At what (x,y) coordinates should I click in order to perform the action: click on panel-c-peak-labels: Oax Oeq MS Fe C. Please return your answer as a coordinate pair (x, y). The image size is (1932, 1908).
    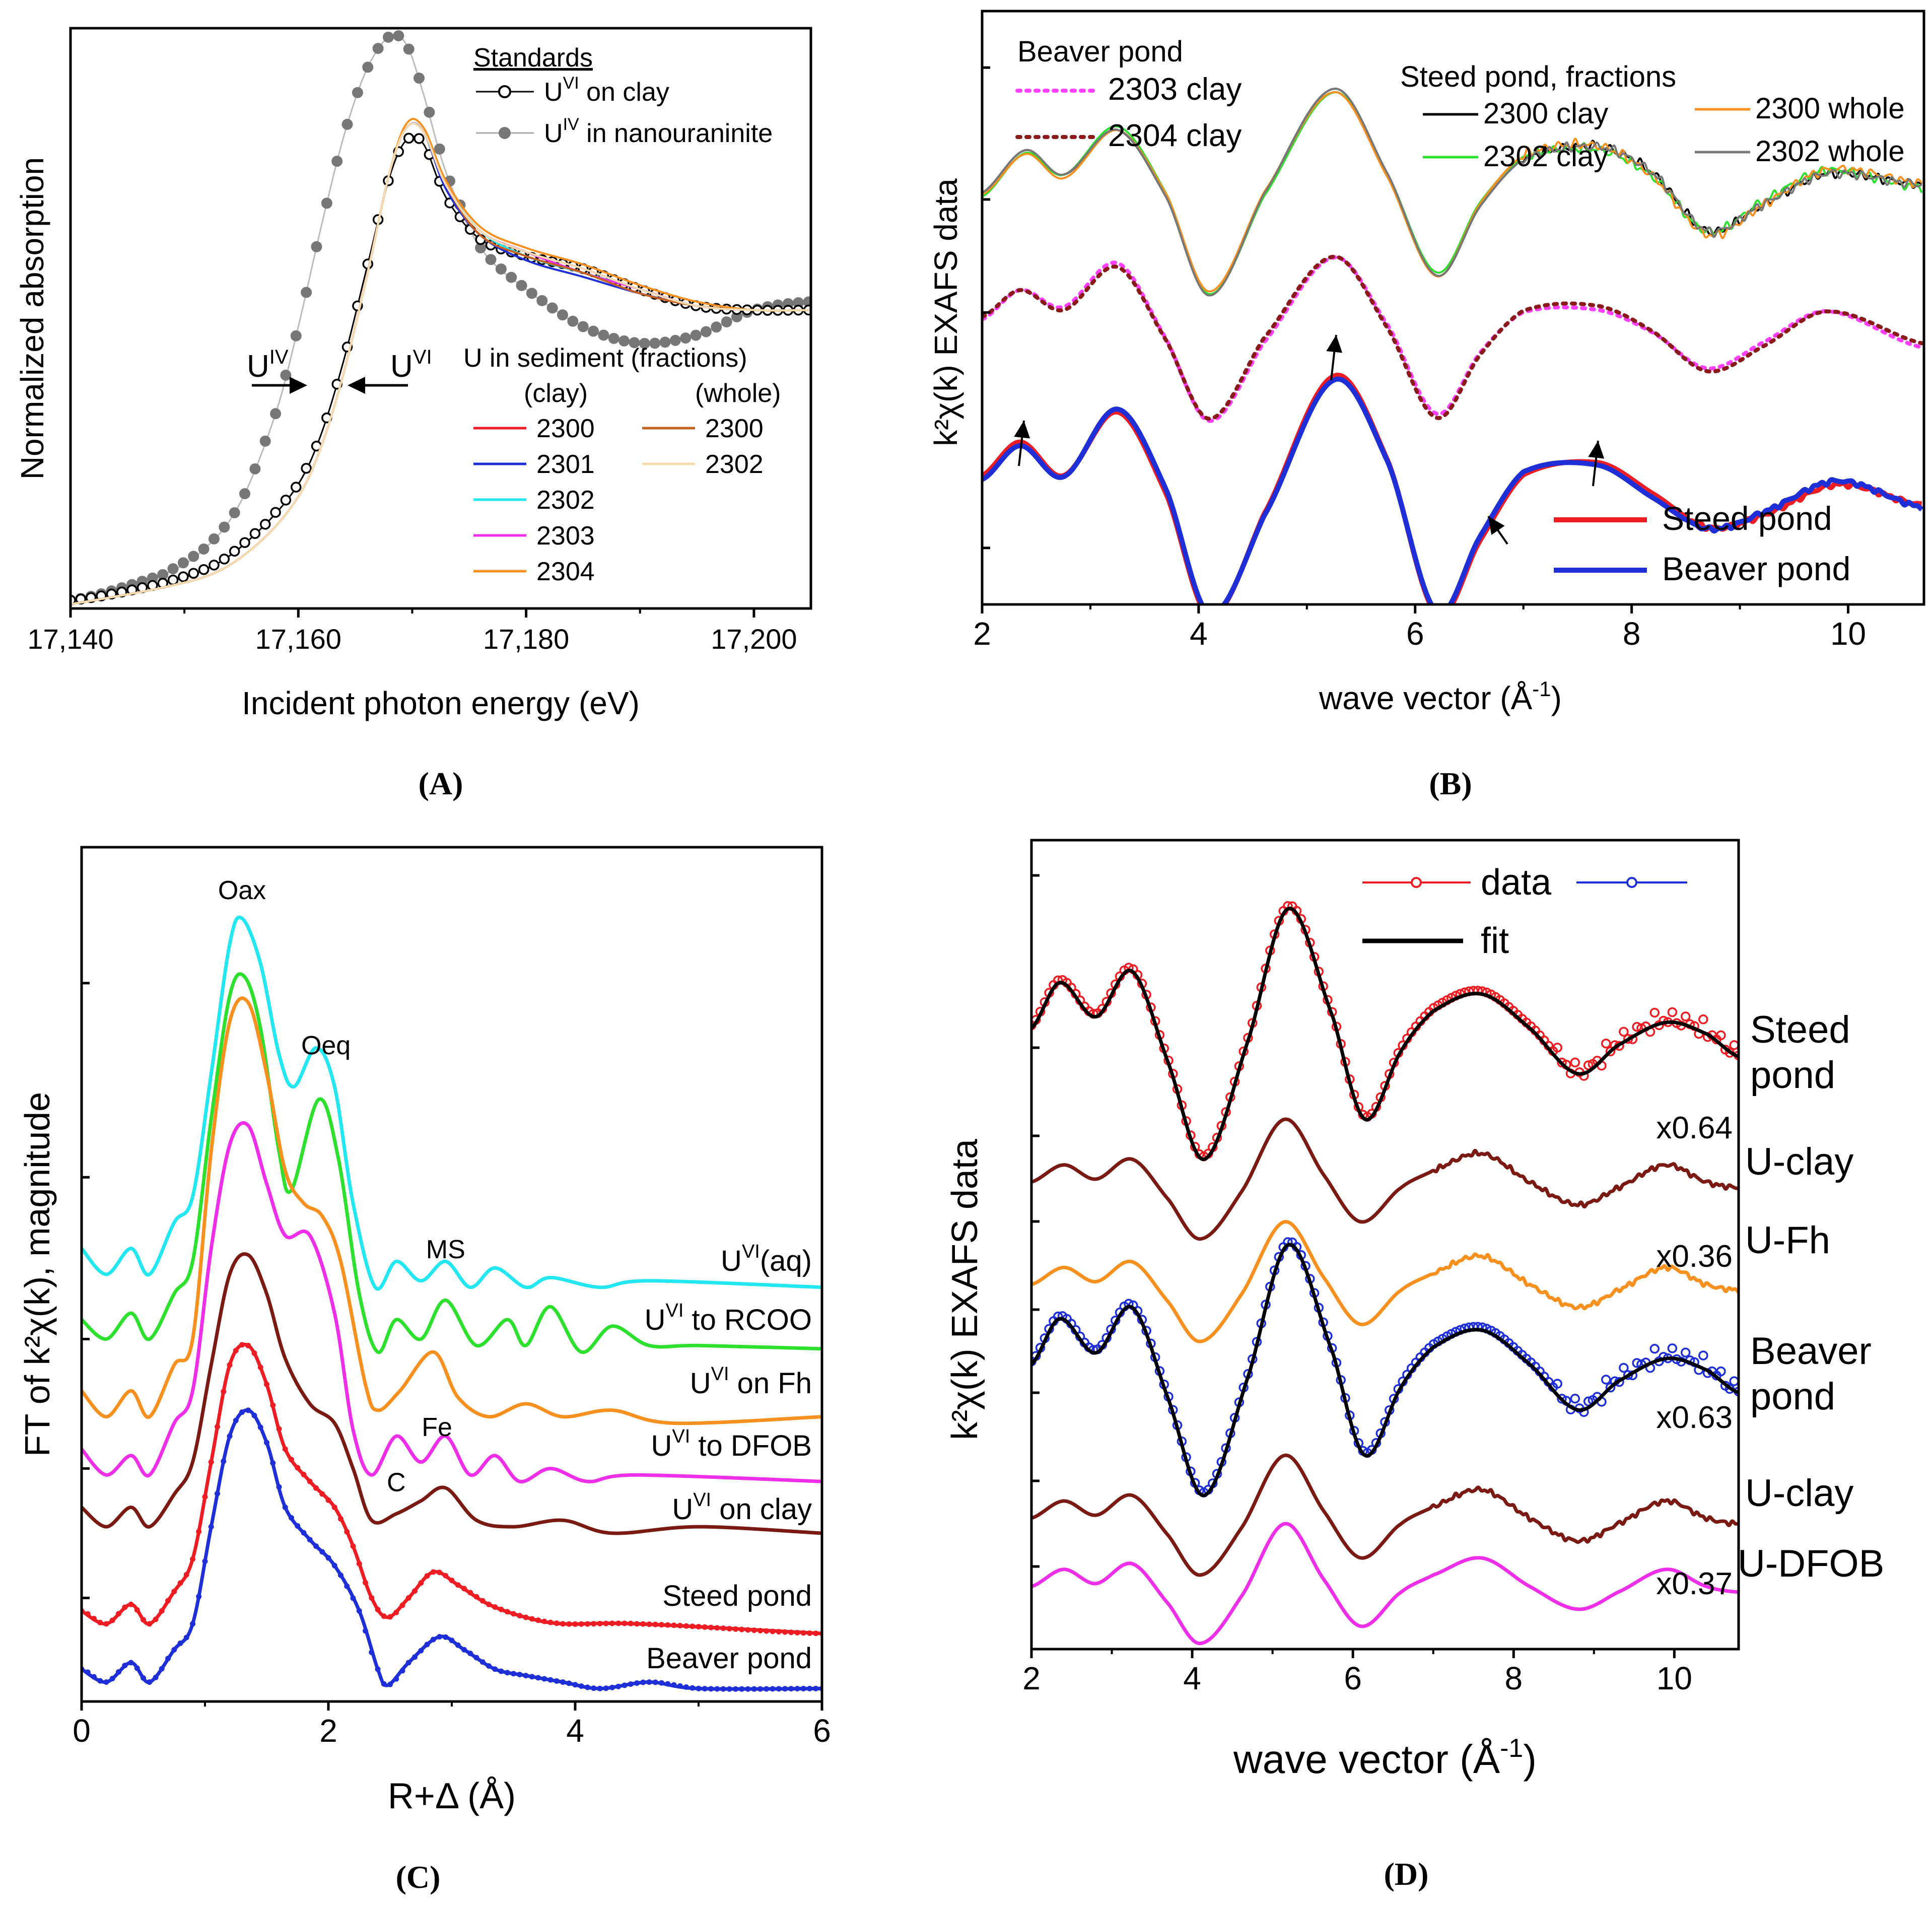
    Looking at the image, I should click on (341, 1186).